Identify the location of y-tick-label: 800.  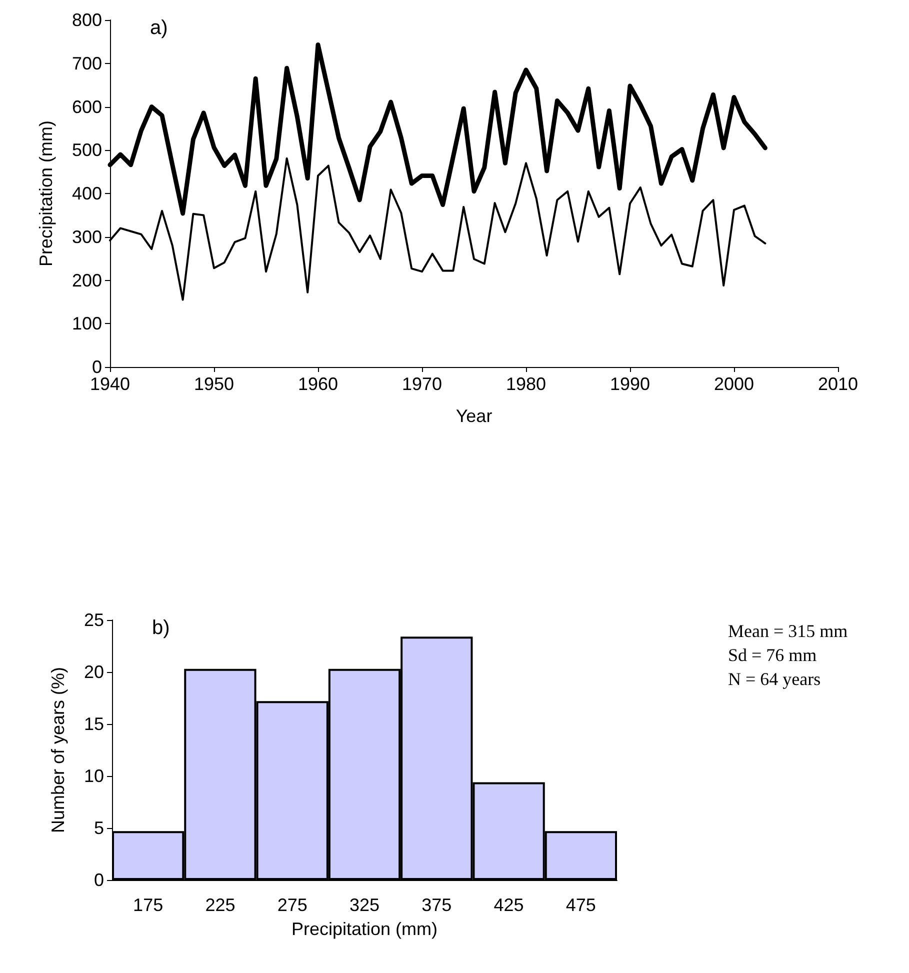
(87, 20).